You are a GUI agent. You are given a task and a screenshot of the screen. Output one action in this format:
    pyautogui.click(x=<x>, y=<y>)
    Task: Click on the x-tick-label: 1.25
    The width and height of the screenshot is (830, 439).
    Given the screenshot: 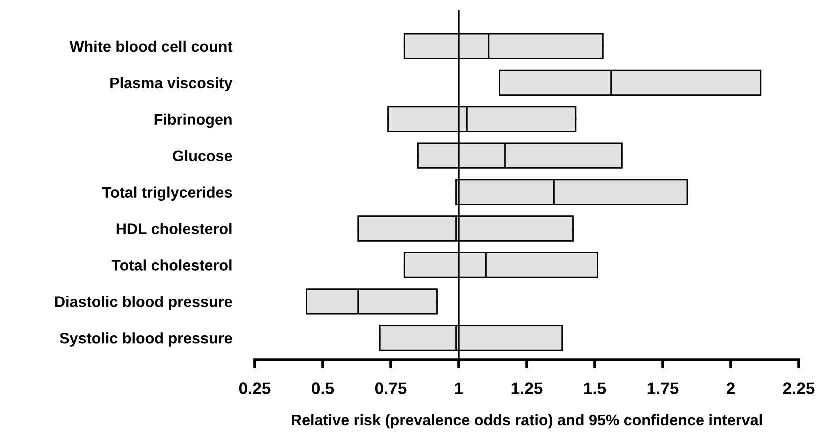 What is the action you would take?
    pyautogui.click(x=527, y=388)
    